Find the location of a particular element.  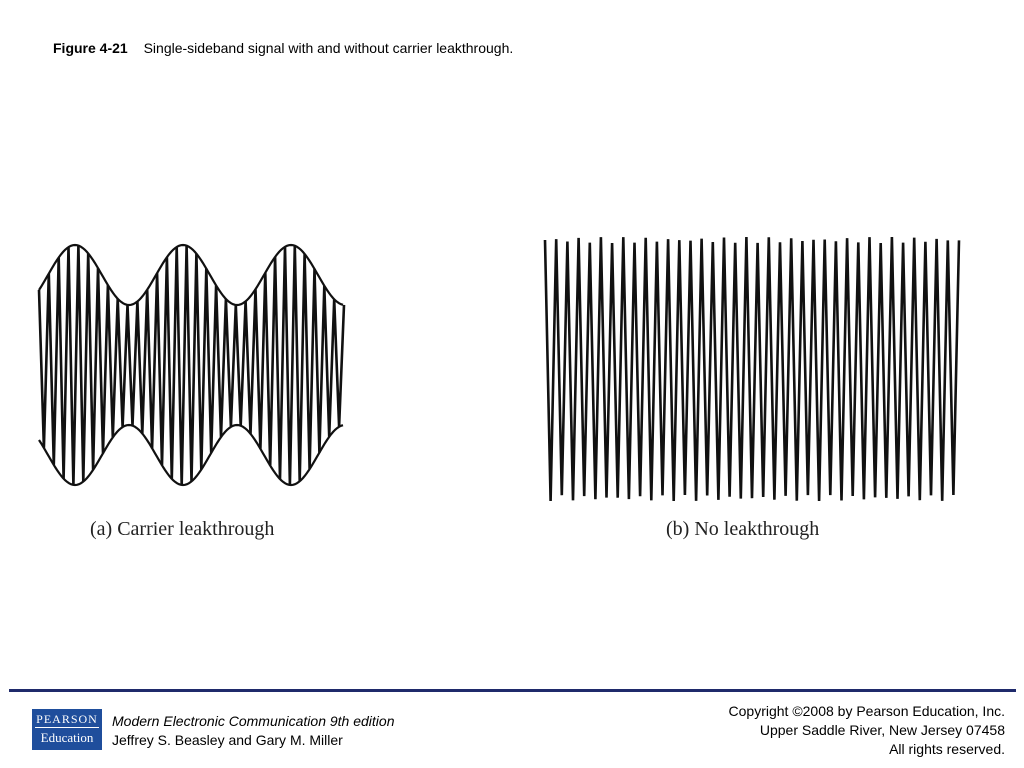

lower-envelope is located at coordinates (191, 455).